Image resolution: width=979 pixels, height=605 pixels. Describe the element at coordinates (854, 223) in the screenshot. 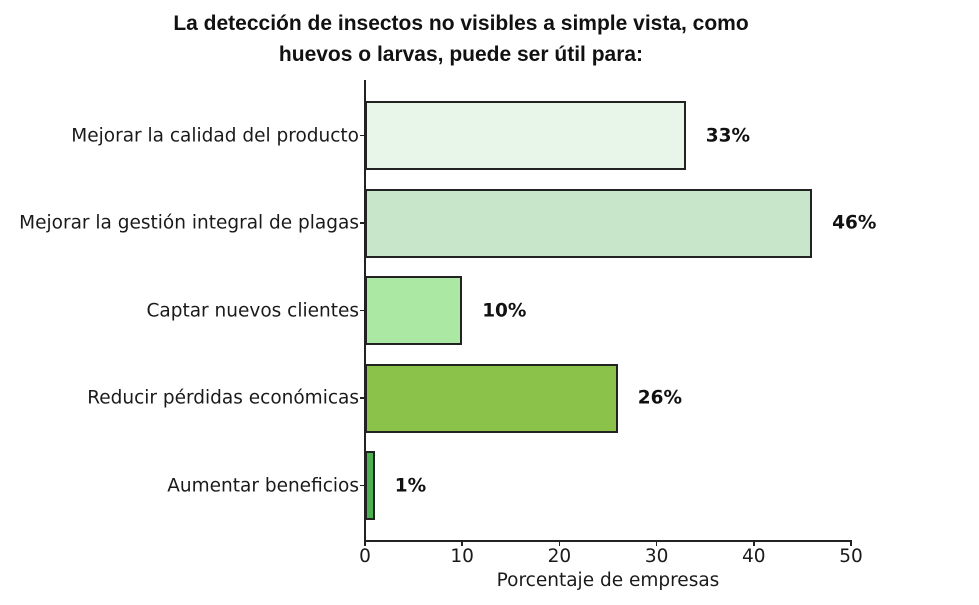

I see `bar-value-label: 46%` at that location.